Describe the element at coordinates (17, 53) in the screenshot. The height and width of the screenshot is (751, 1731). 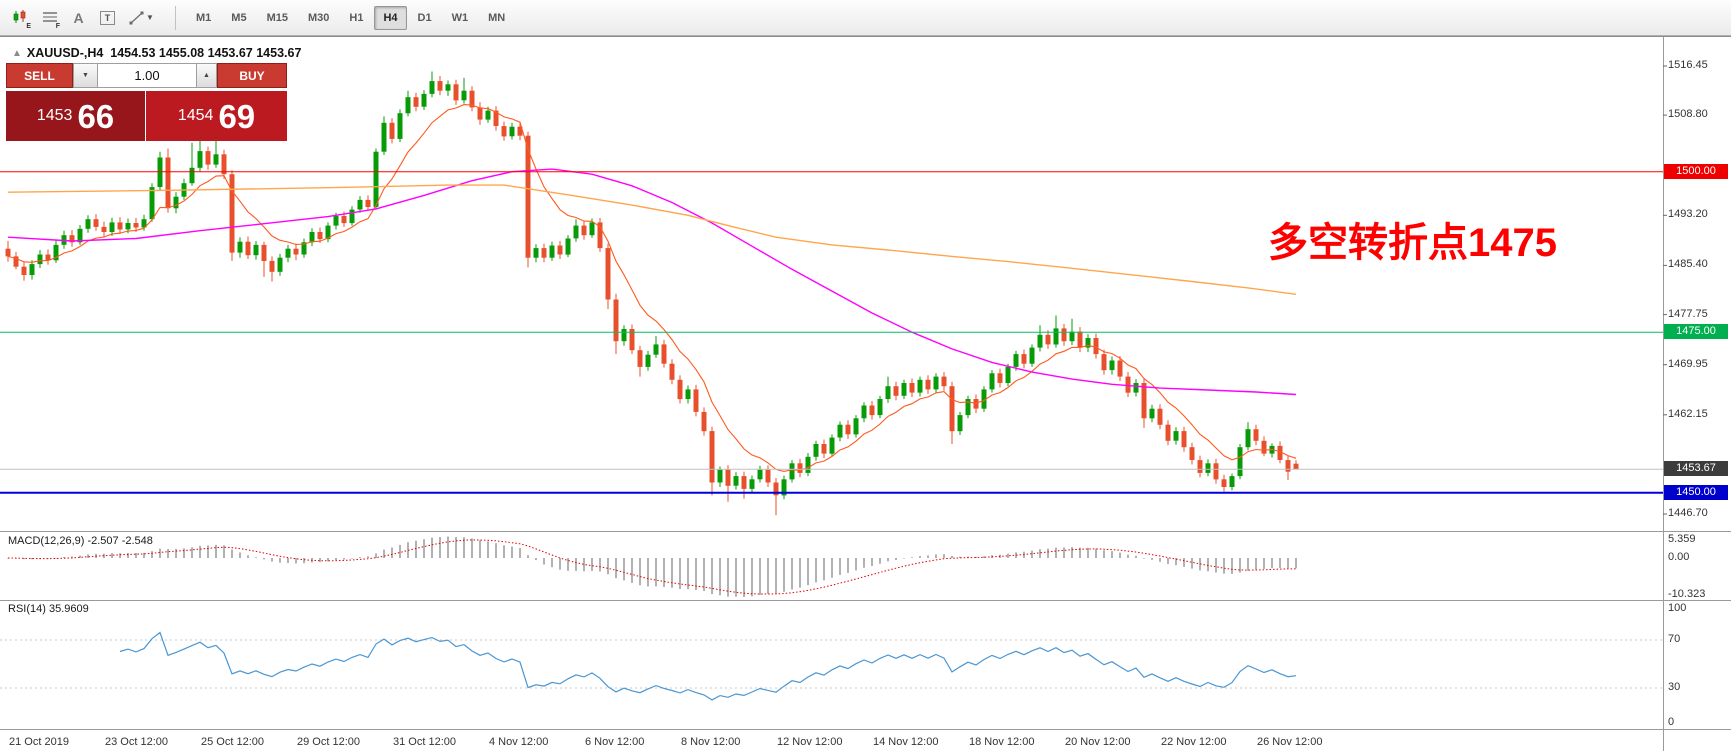
I see `collapse-icon: ▲` at that location.